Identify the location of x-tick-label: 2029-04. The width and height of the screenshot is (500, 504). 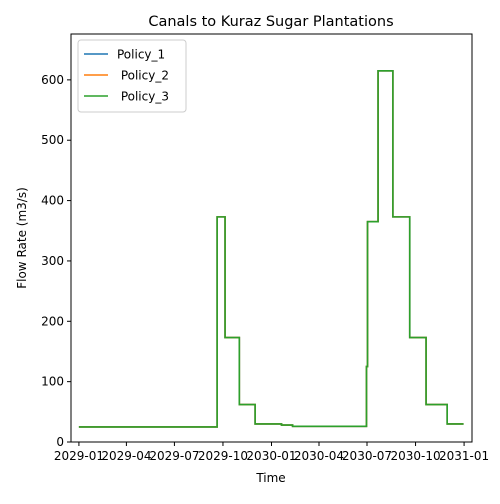
(126, 456).